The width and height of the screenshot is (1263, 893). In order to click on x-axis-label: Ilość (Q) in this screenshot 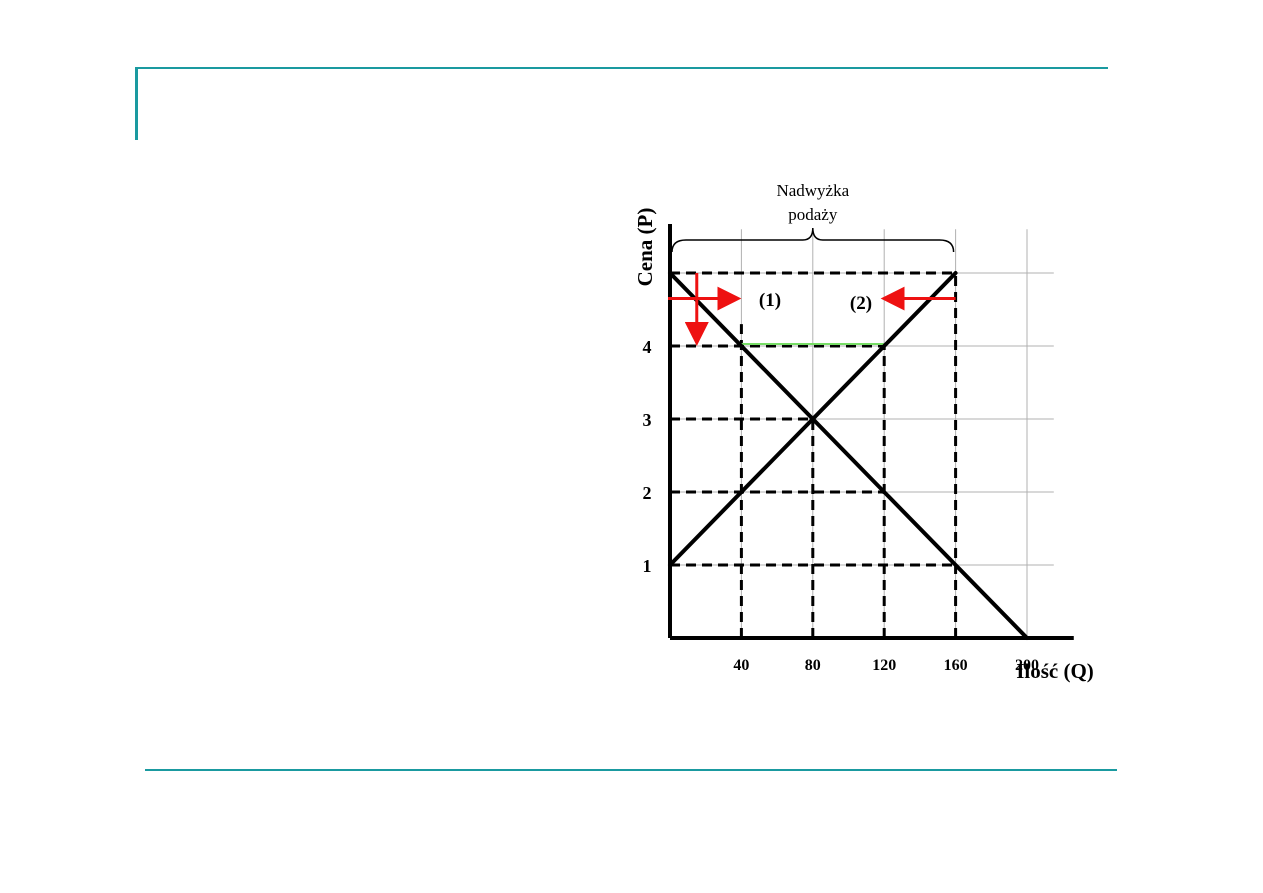, I will do `click(1055, 671)`.